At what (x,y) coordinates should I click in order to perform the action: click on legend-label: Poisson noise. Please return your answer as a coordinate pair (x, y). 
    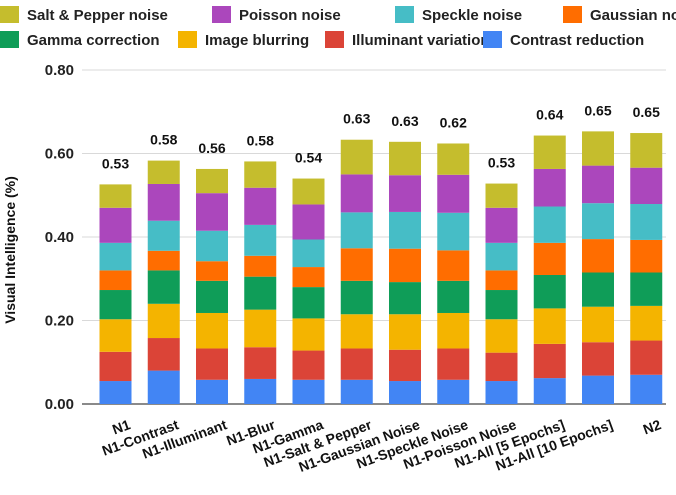
    Looking at the image, I should click on (290, 15).